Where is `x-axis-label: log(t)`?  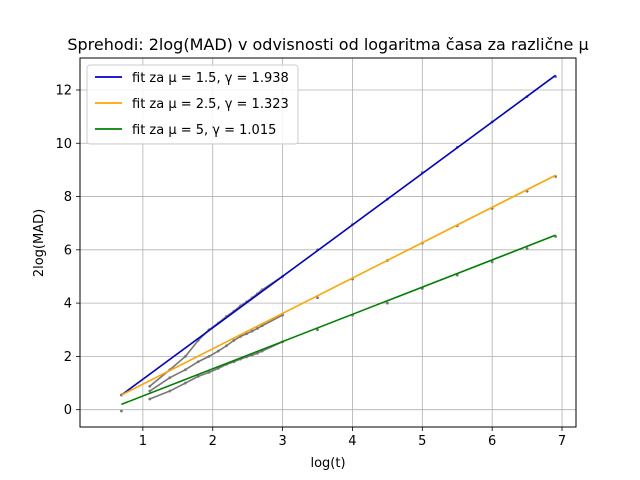
x-axis-label: log(t) is located at coordinates (327, 463).